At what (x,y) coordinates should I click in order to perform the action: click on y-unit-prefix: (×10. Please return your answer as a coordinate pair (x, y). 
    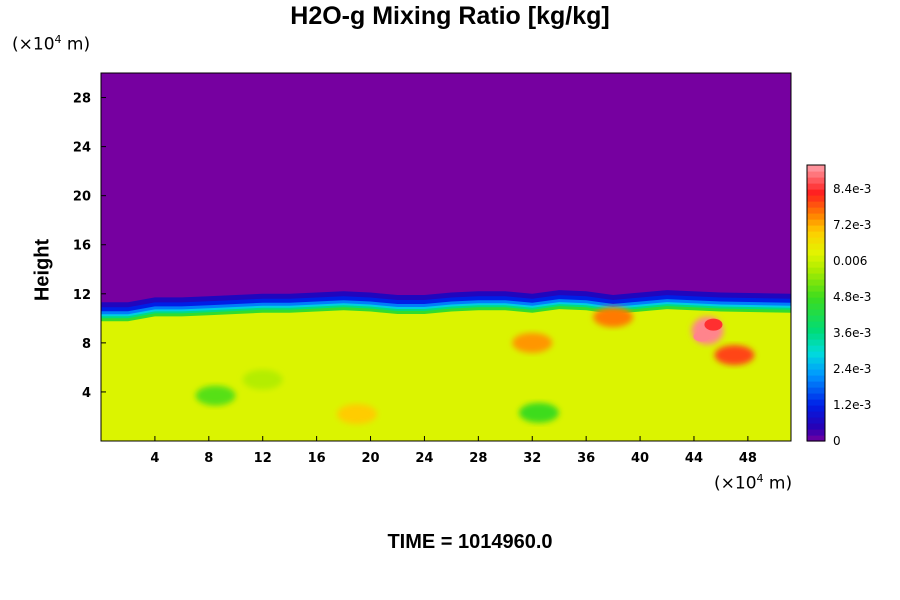
    Looking at the image, I should click on (33, 44).